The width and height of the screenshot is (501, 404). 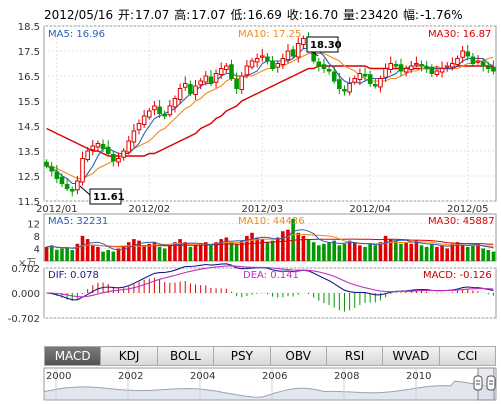 I want to click on price-tick-label: 18.5, so click(x=29, y=27).